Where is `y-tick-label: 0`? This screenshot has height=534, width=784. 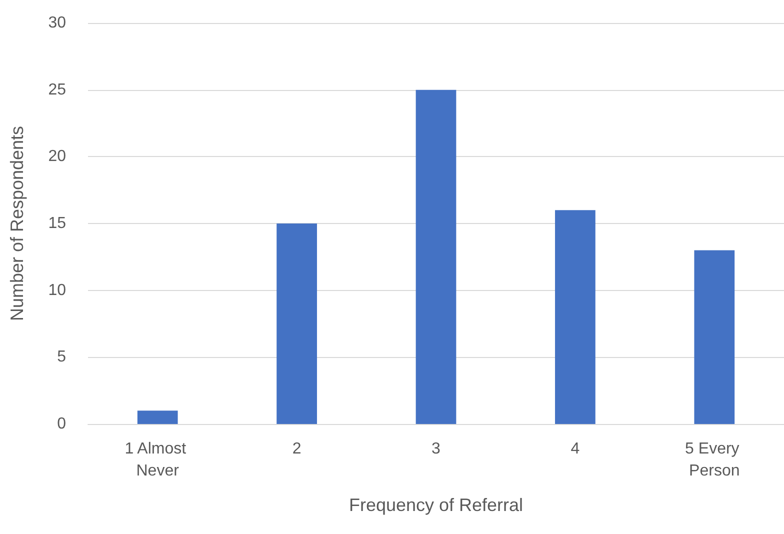
y-tick-label: 0 is located at coordinates (61, 424).